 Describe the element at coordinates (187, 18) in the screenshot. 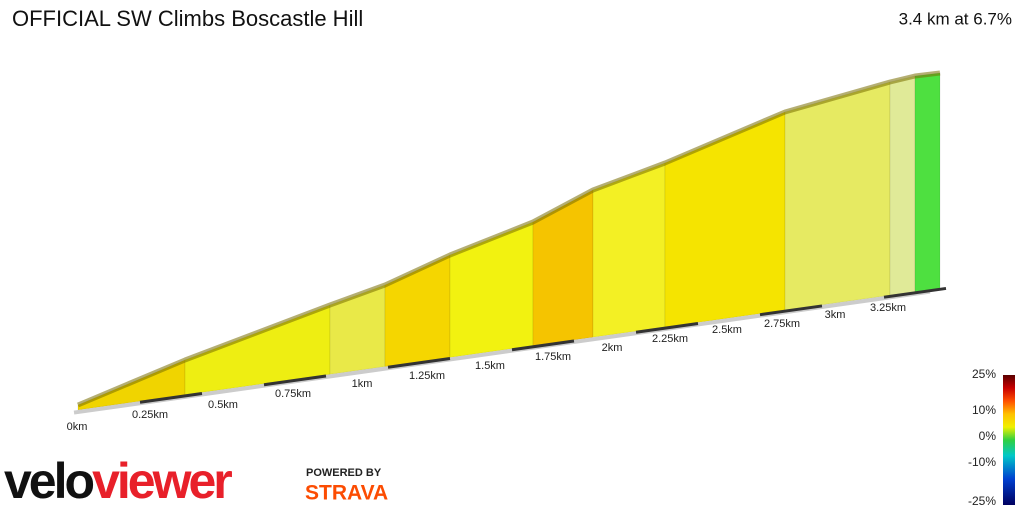

I see `title: OFFICIAL SW Climbs Boscastle Hill` at that location.